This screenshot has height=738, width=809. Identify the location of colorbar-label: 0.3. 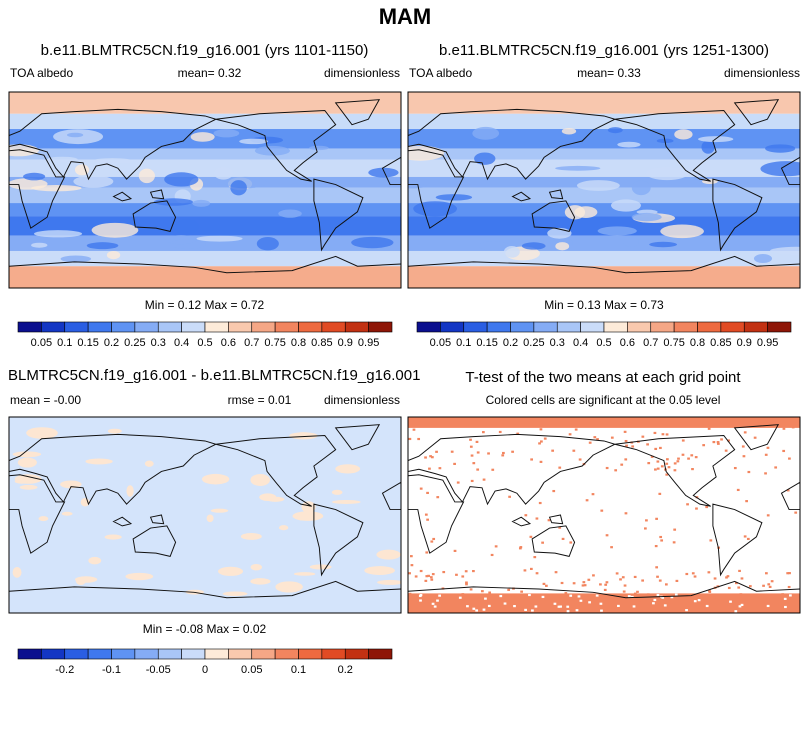
(557, 343).